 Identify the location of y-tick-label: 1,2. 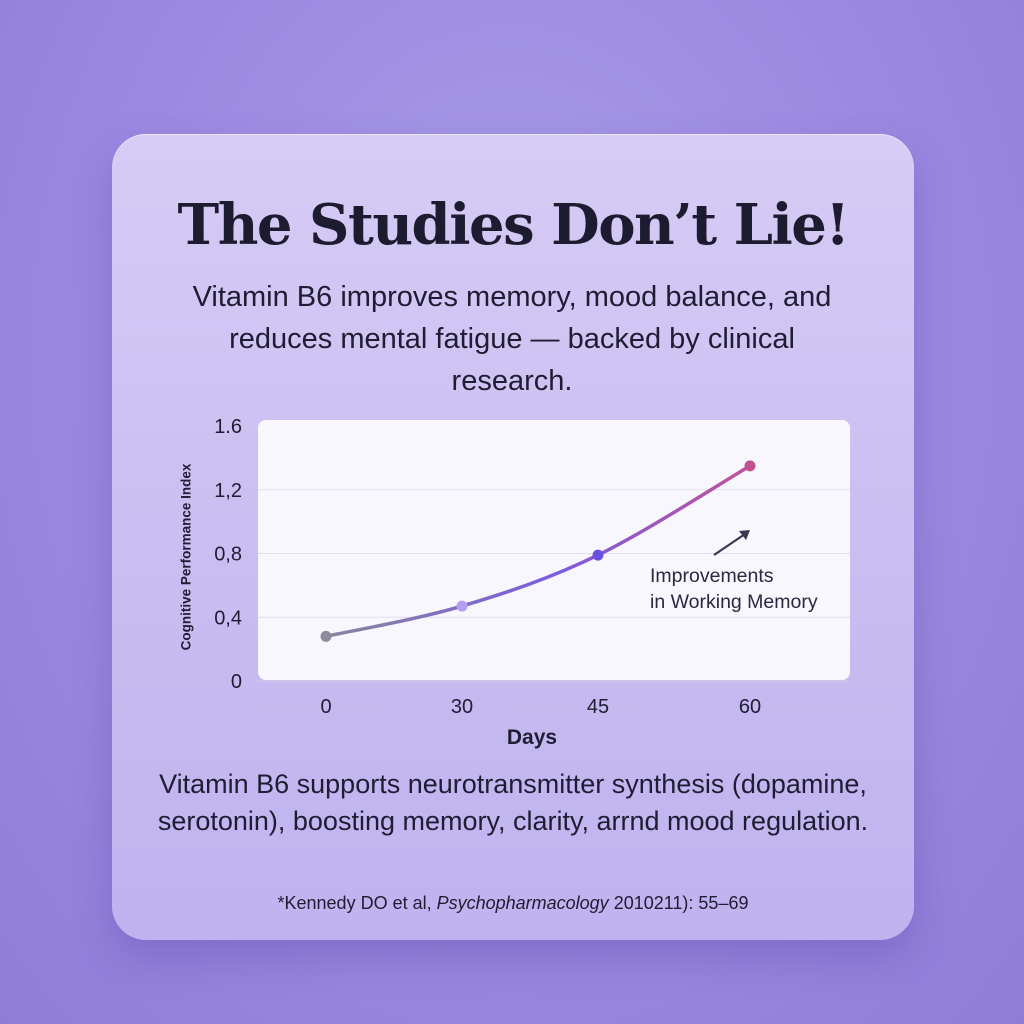
(228, 491).